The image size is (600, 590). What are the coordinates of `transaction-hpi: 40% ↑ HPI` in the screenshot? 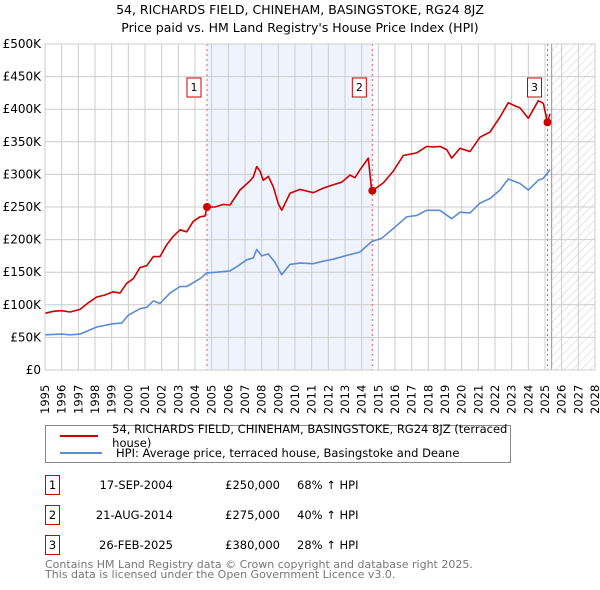 It's located at (328, 515).